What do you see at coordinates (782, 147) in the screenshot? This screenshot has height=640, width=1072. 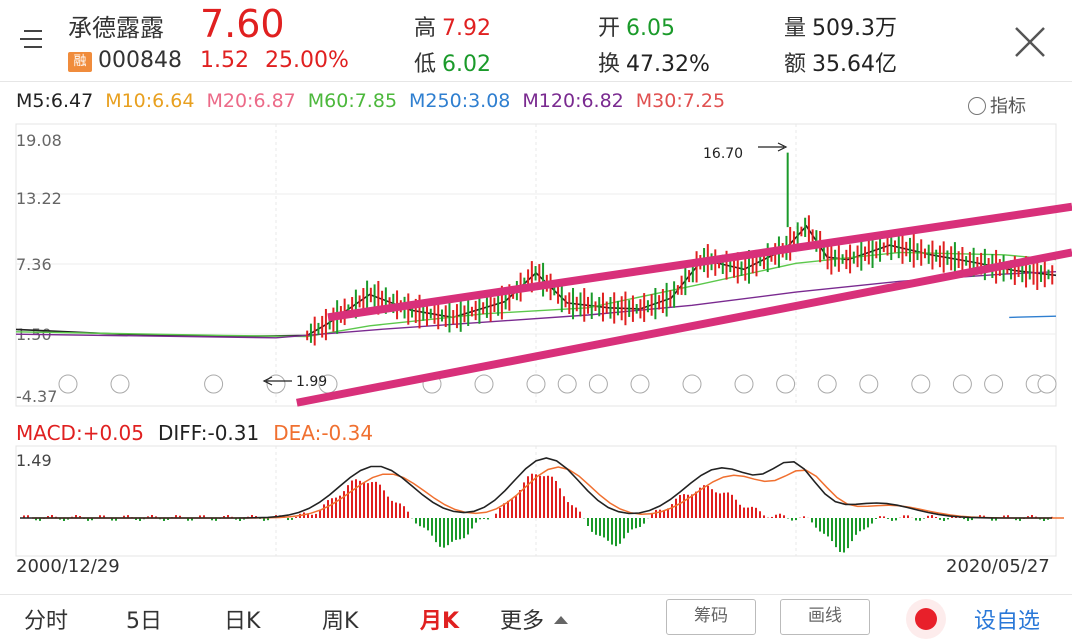 I see `max-arrowhead` at bounding box center [782, 147].